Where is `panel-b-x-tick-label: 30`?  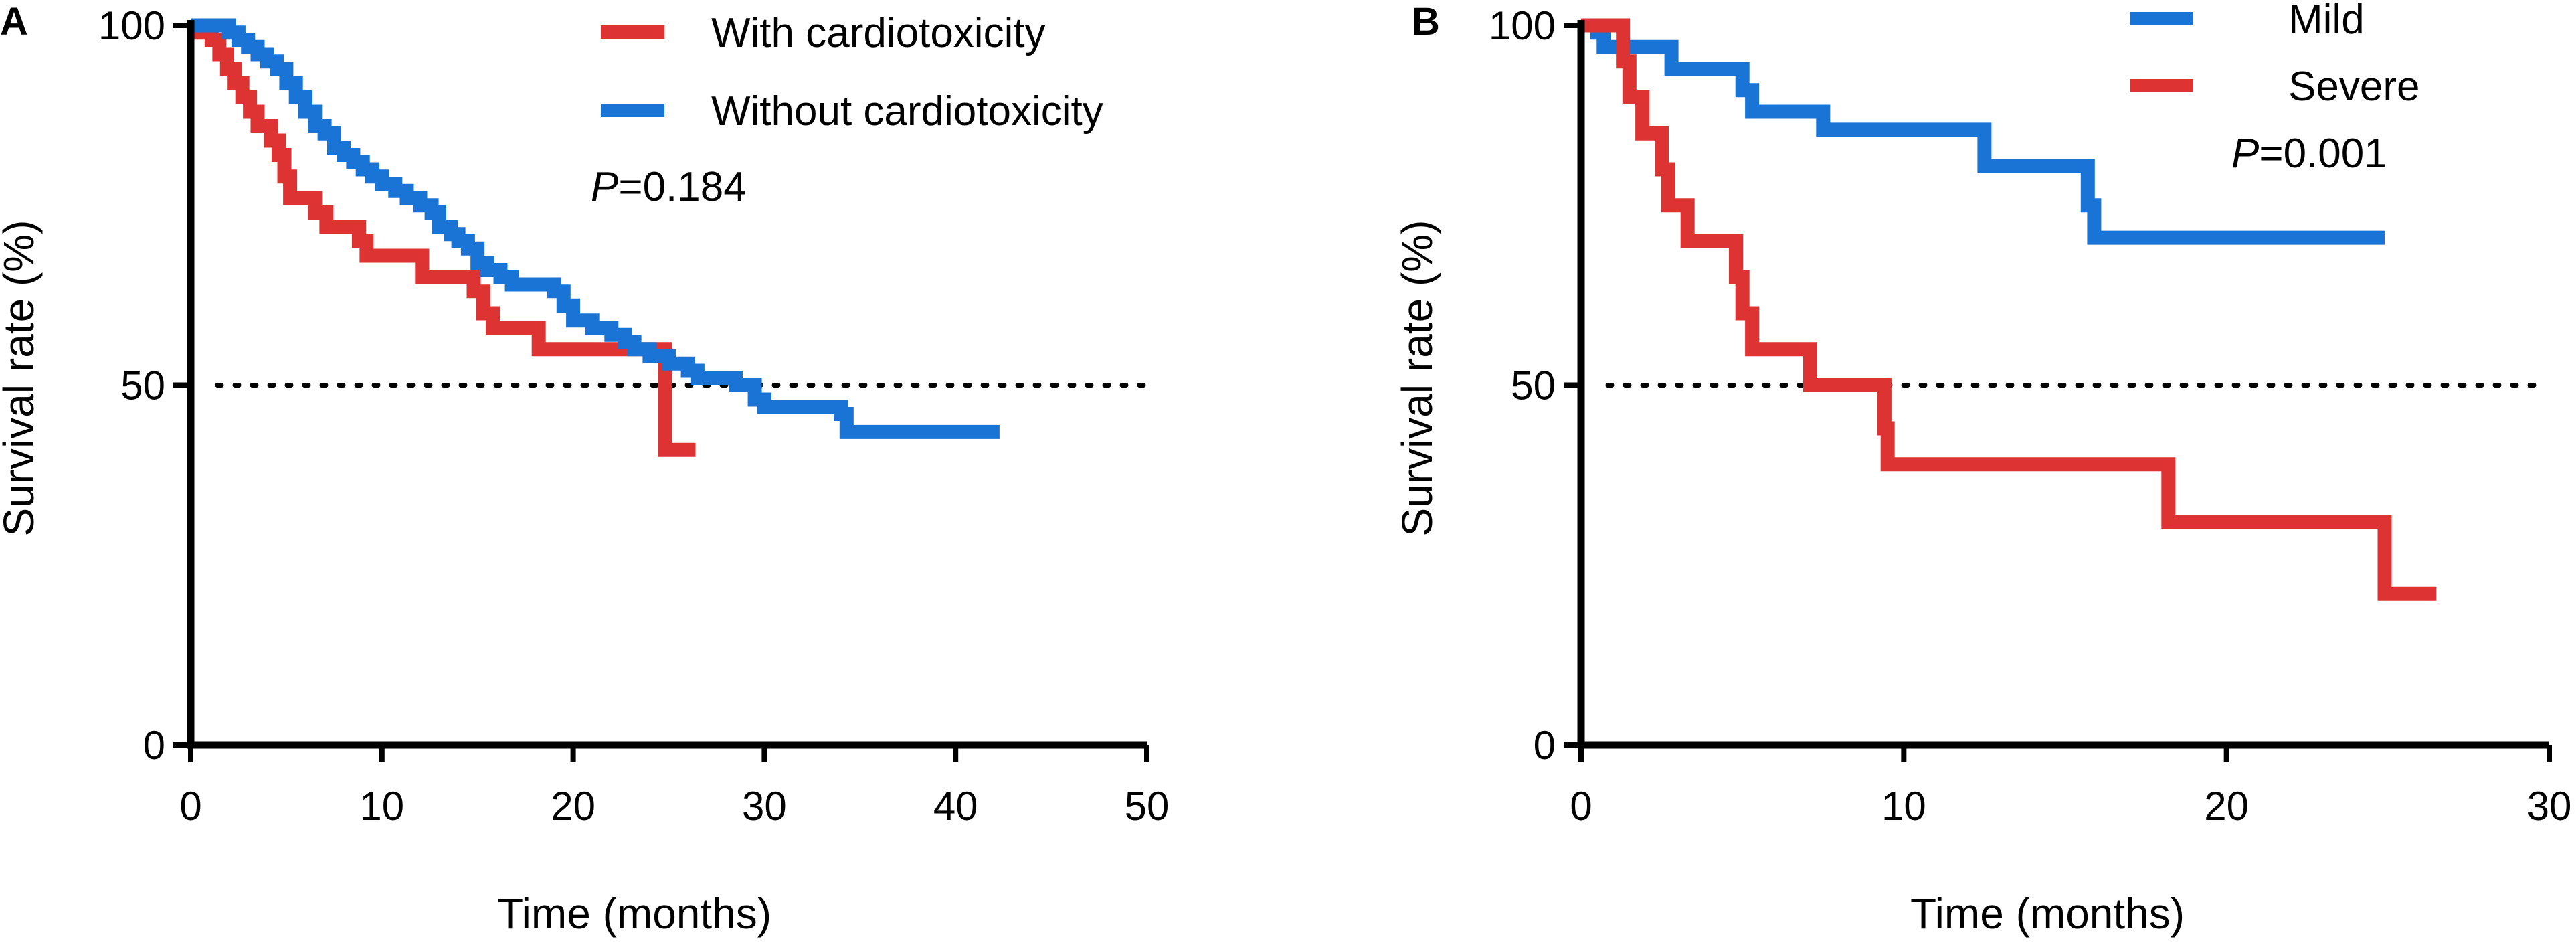
panel-b-x-tick-label: 30 is located at coordinates (2549, 806).